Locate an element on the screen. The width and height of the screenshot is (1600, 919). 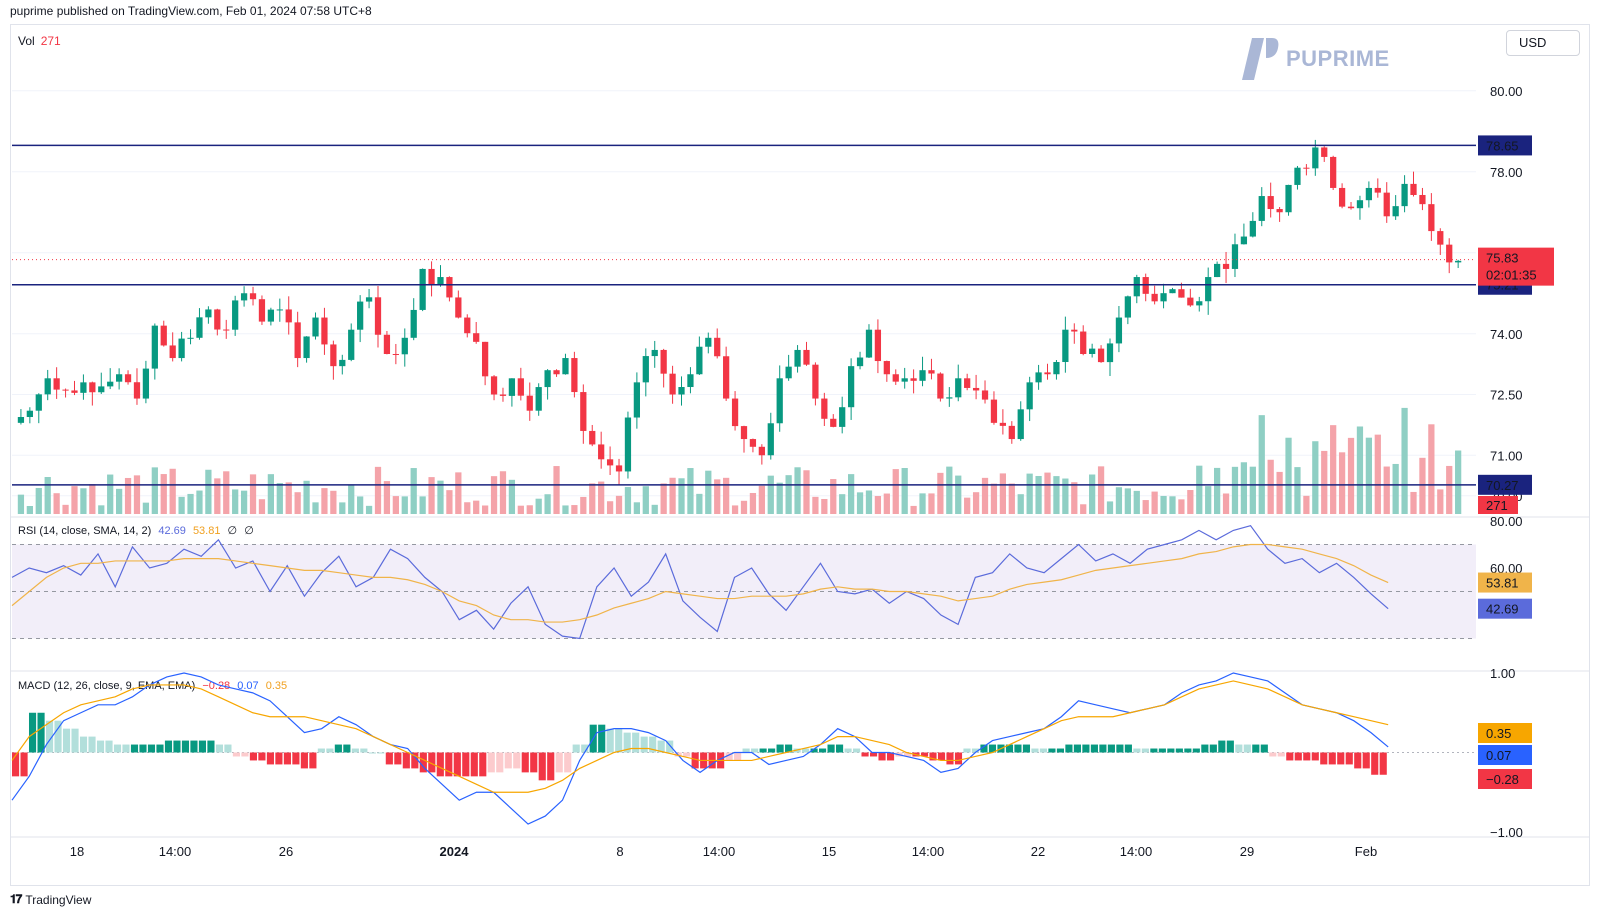
price-tick-label: 80.00 is located at coordinates (1506, 91).